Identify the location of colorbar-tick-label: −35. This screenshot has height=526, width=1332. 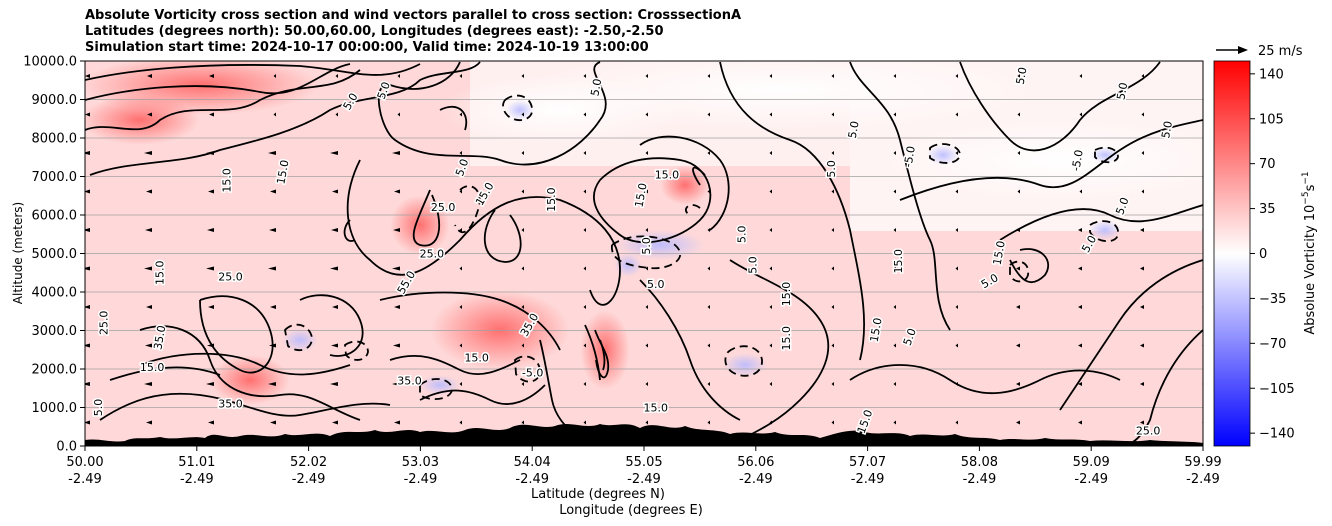
(1272, 299).